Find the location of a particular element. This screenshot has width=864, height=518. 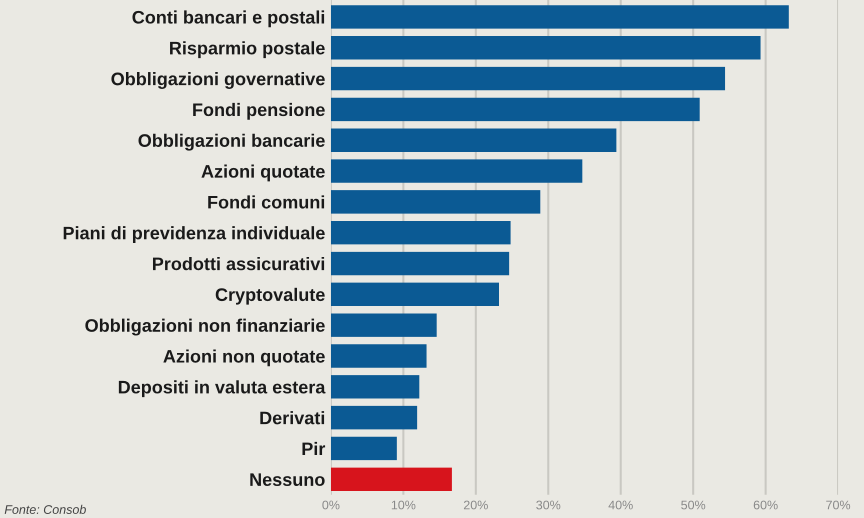

x-tick-label: 30% is located at coordinates (548, 505).